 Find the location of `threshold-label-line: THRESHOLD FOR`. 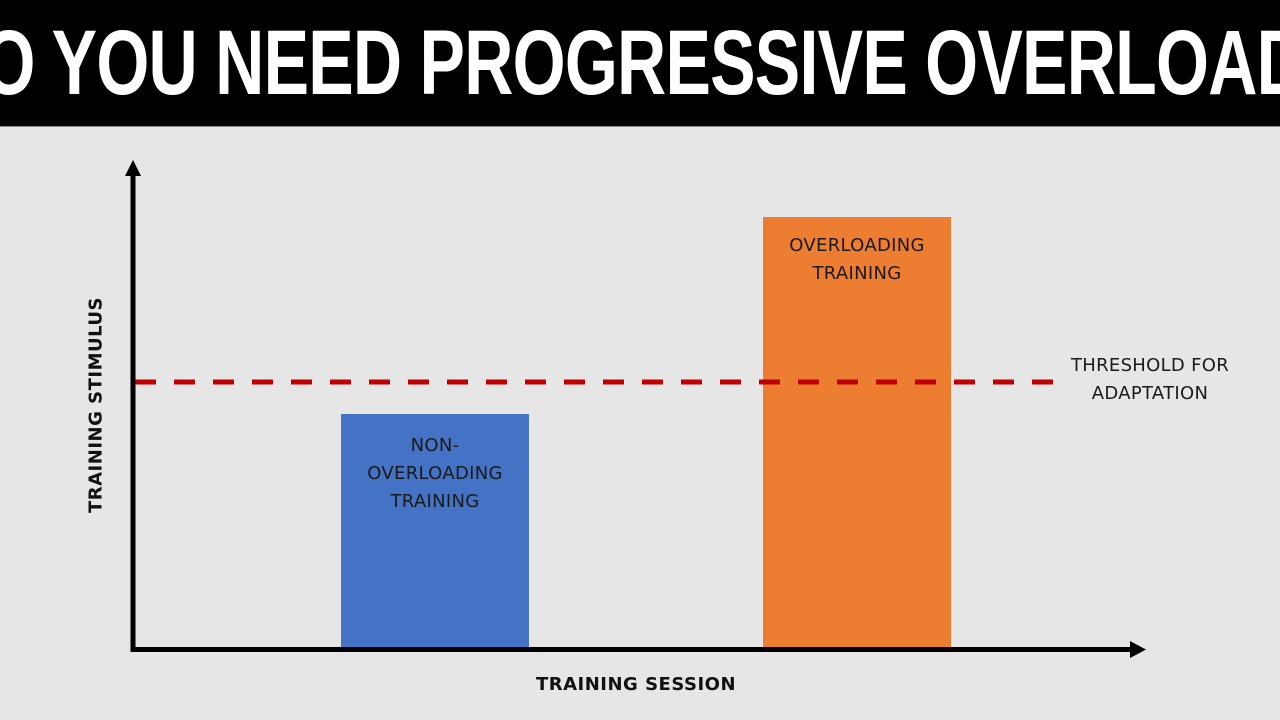

threshold-label-line: THRESHOLD FOR is located at coordinates (1150, 365).